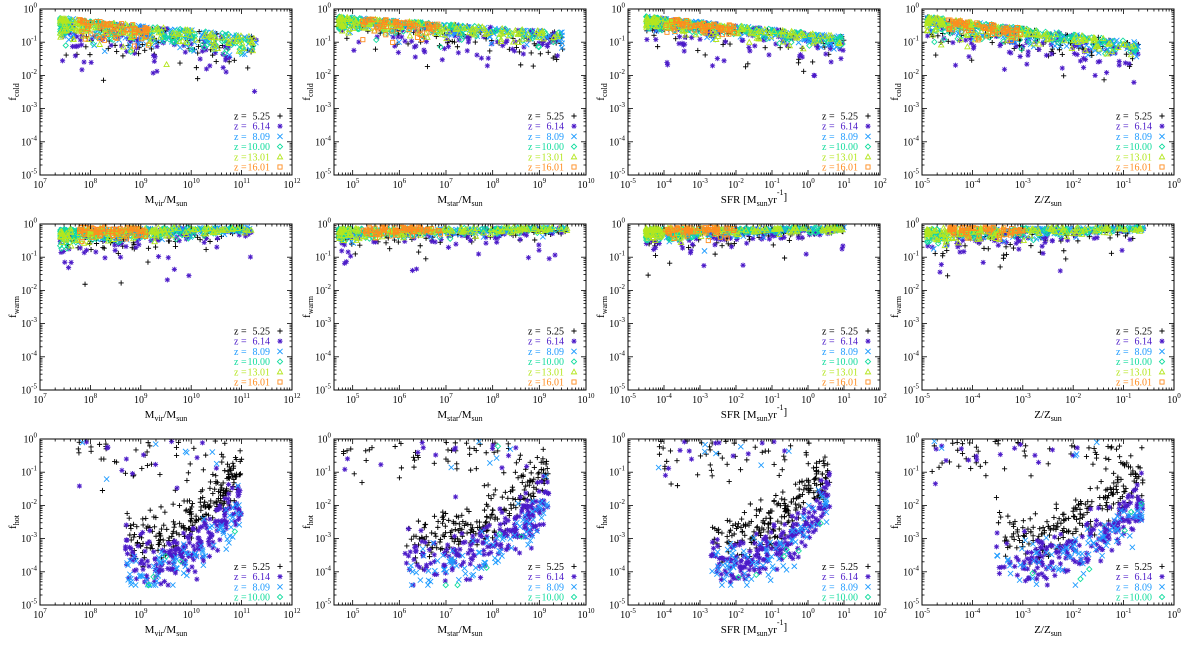  I want to click on legend-value: 6.14, so click(1144, 127).